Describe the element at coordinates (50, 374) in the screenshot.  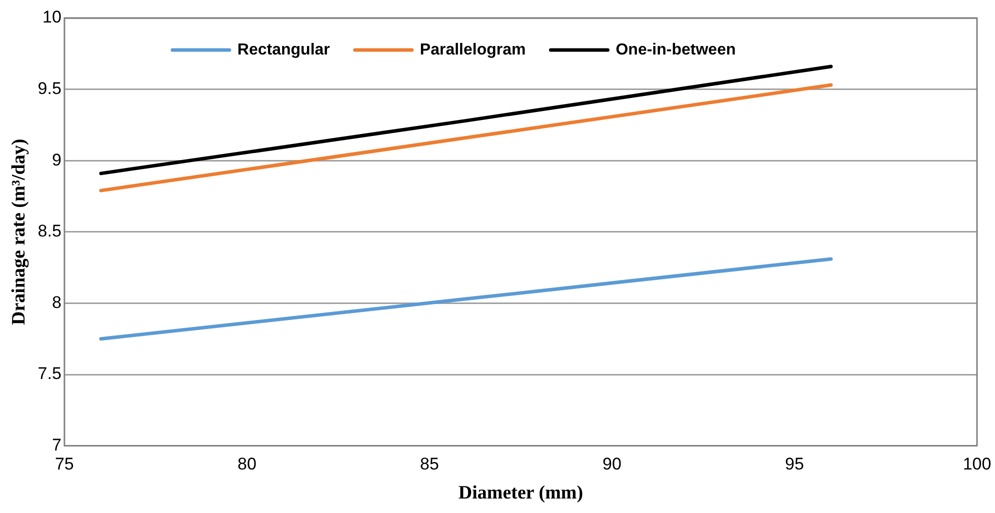
I see `y-tick-label: 7.5` at that location.